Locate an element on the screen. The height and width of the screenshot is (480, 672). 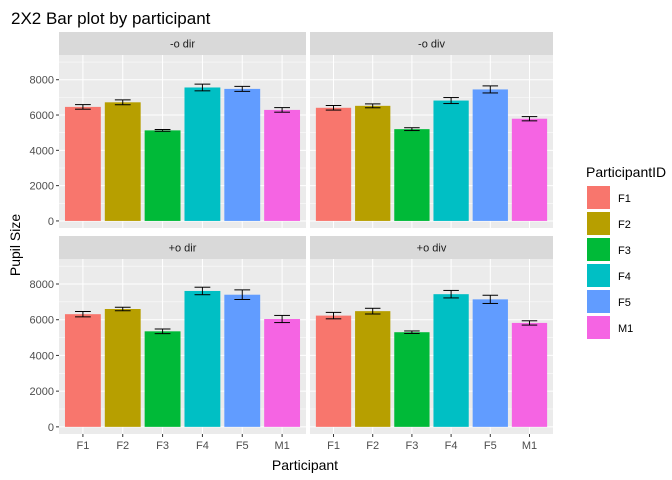
legend-label-M1: M1 is located at coordinates (625, 329).